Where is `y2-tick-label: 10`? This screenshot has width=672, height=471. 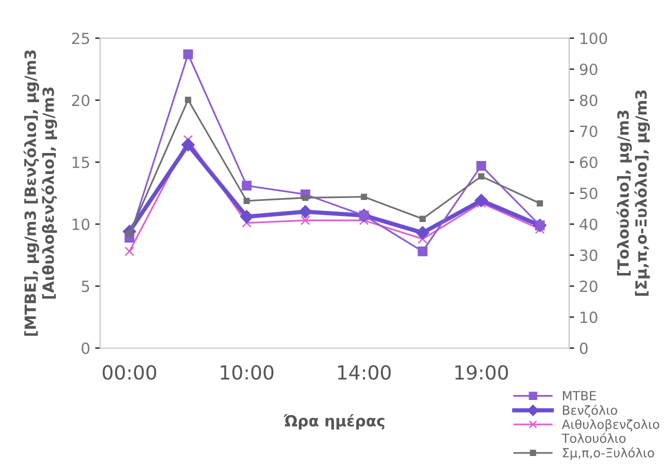
y2-tick-label: 10 is located at coordinates (589, 318).